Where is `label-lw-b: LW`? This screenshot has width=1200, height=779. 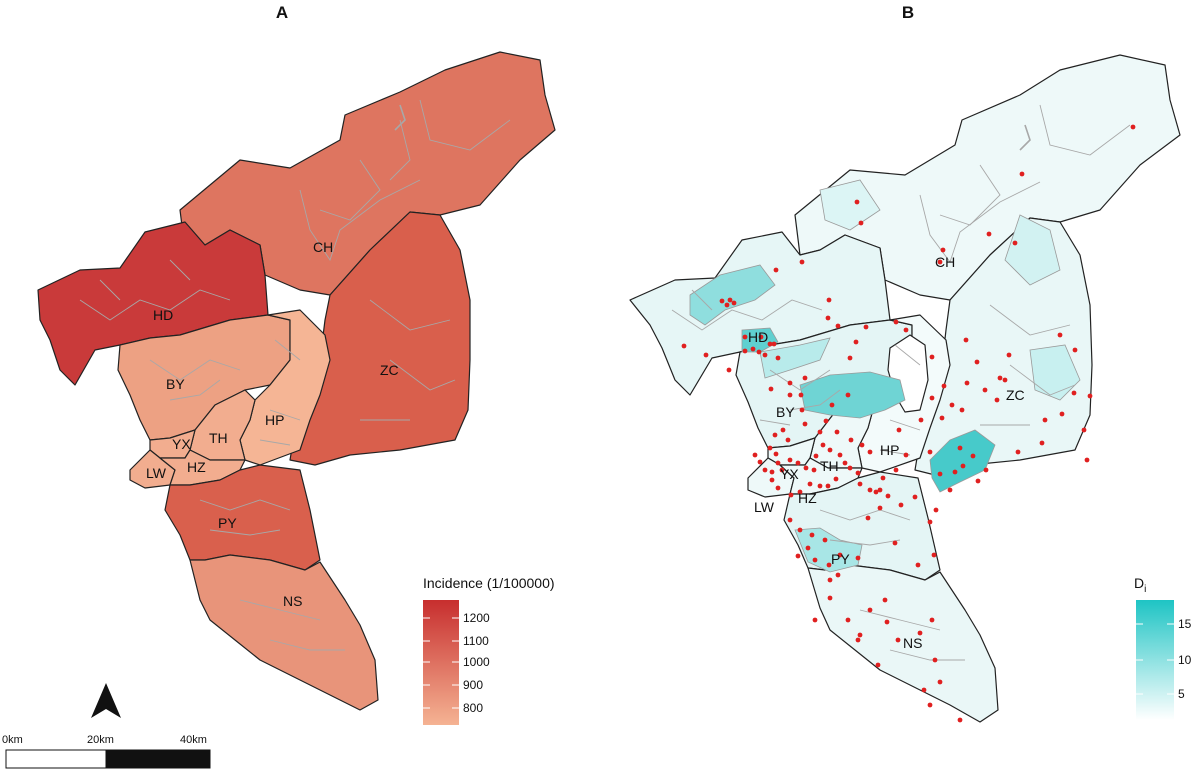 label-lw-b: LW is located at coordinates (764, 507).